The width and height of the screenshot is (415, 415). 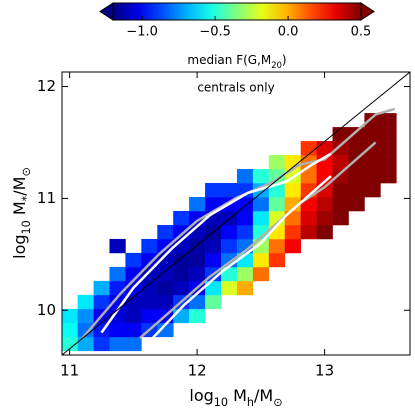 I want to click on colorbar-tick-label: −1.0, so click(x=142, y=32).